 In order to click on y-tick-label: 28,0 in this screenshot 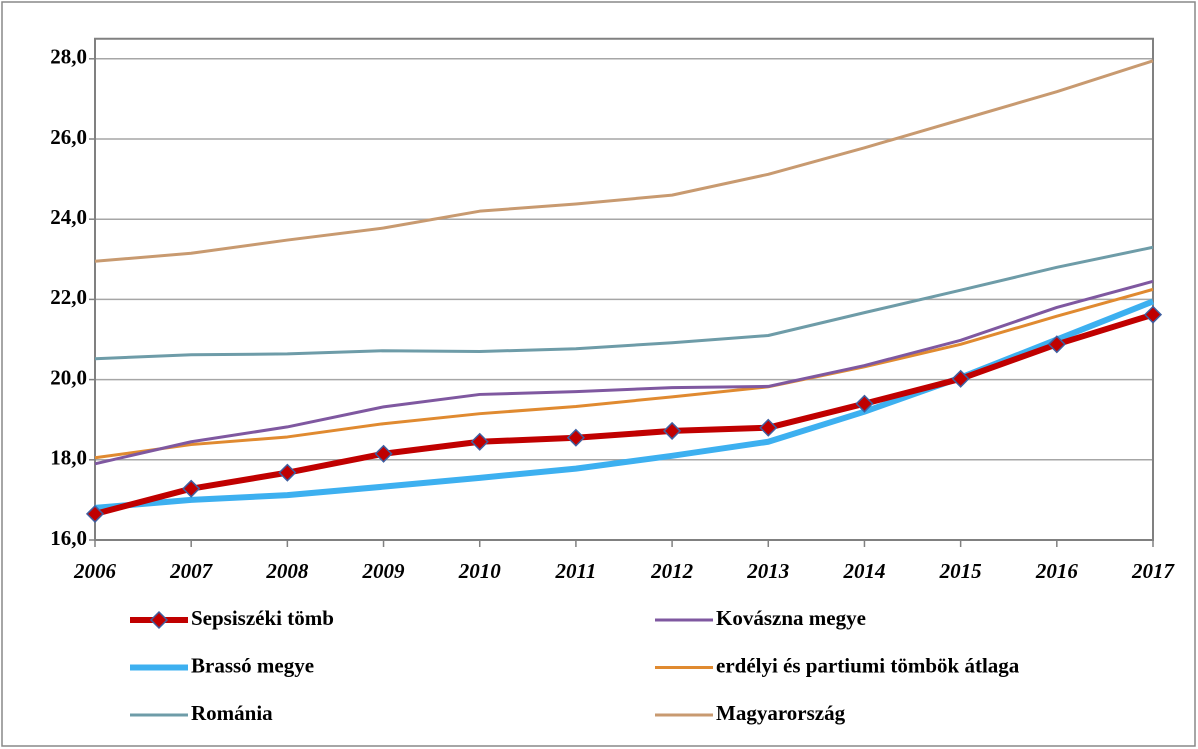, I will do `click(68, 57)`.